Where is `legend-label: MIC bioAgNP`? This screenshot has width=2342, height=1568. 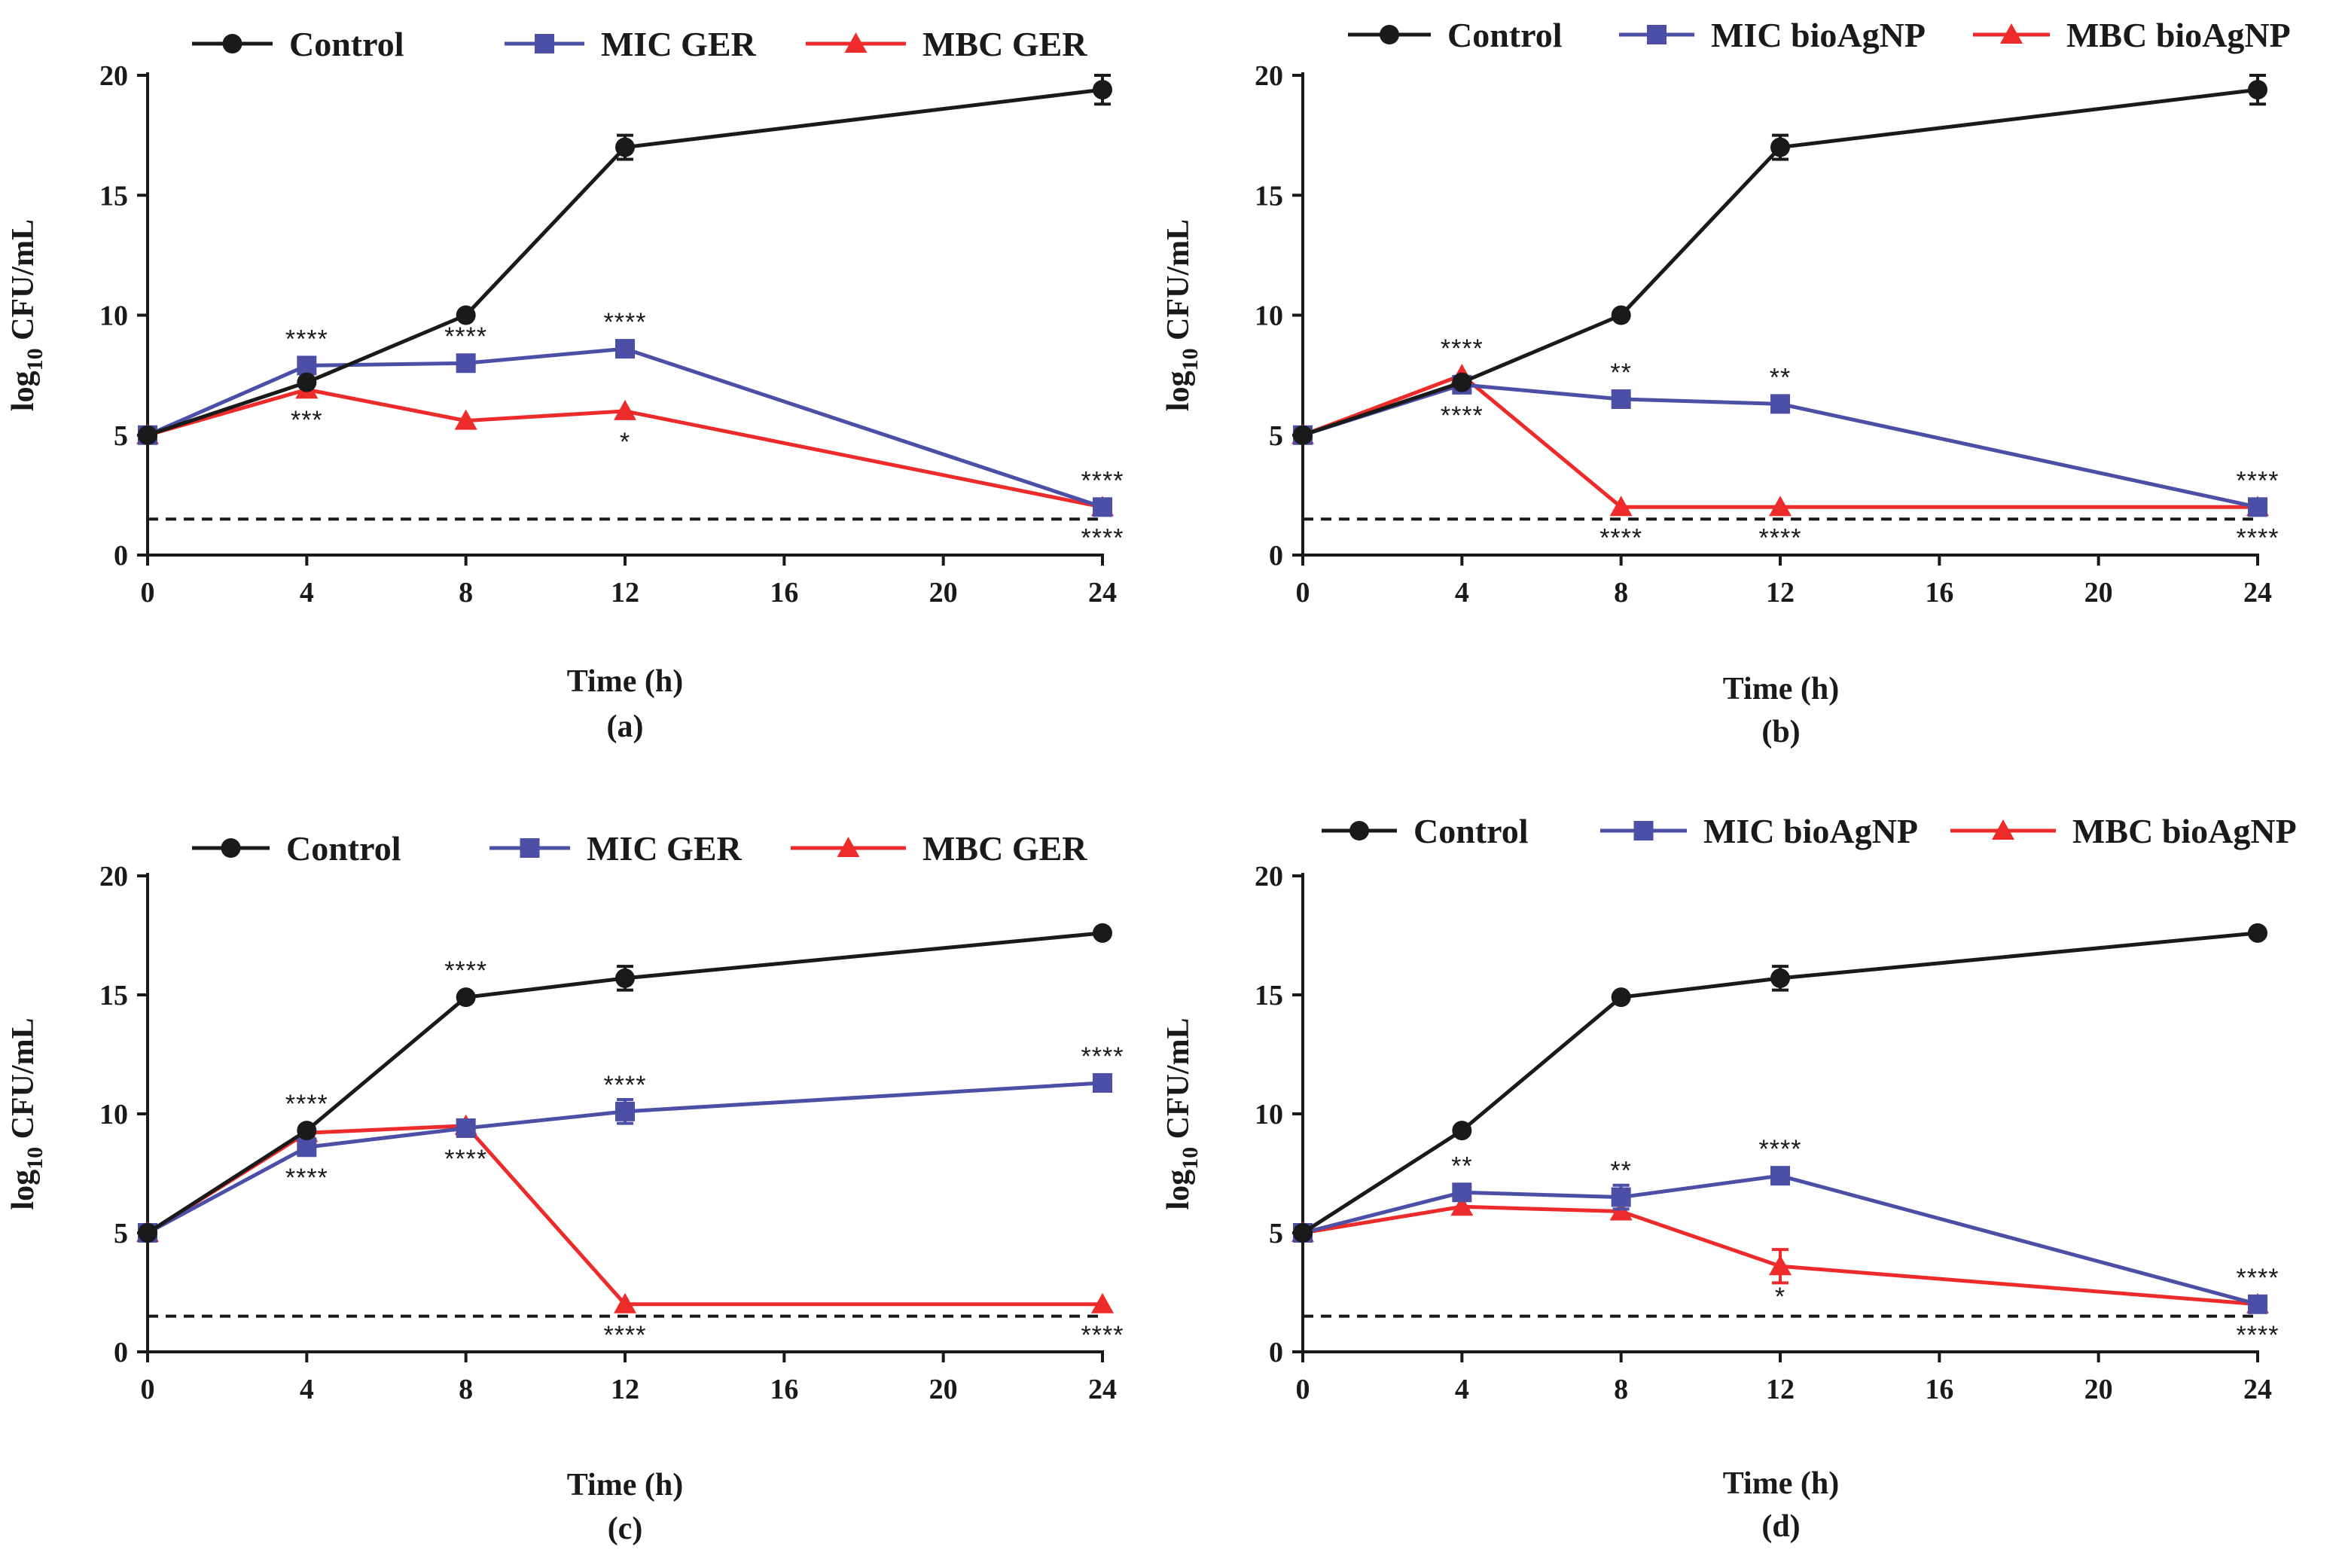
legend-label: MIC bioAgNP is located at coordinates (1818, 35).